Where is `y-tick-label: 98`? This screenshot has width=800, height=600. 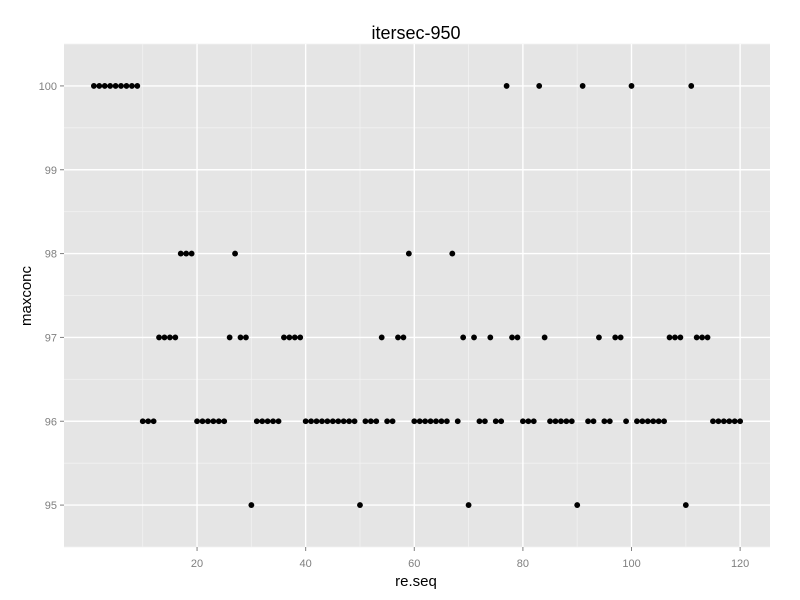 y-tick-label: 98 is located at coordinates (51, 255).